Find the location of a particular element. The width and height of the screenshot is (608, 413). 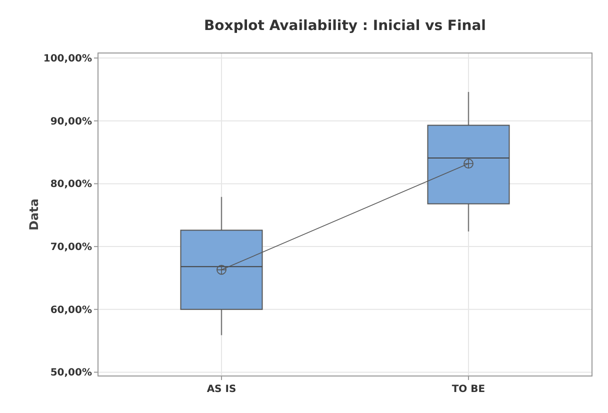

y-axis-title: Data is located at coordinates (34, 214).